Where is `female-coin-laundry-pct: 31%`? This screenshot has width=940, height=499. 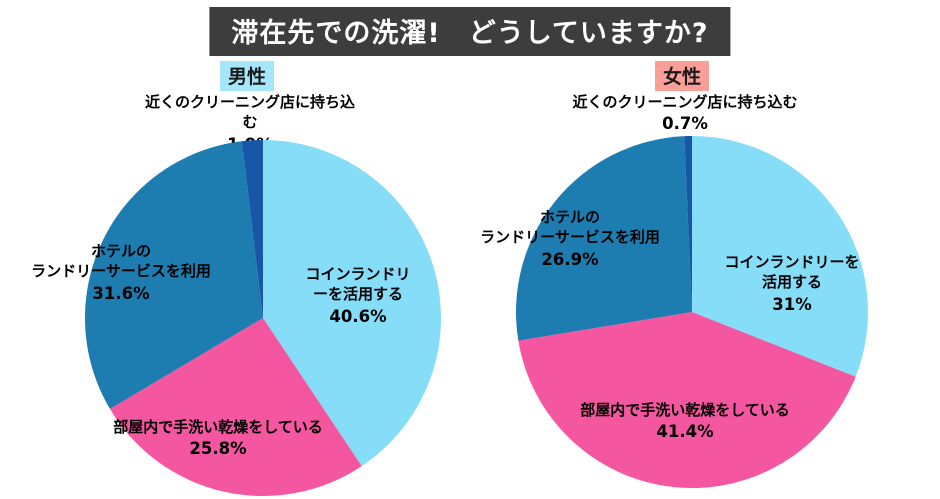 female-coin-laundry-pct: 31% is located at coordinates (792, 304).